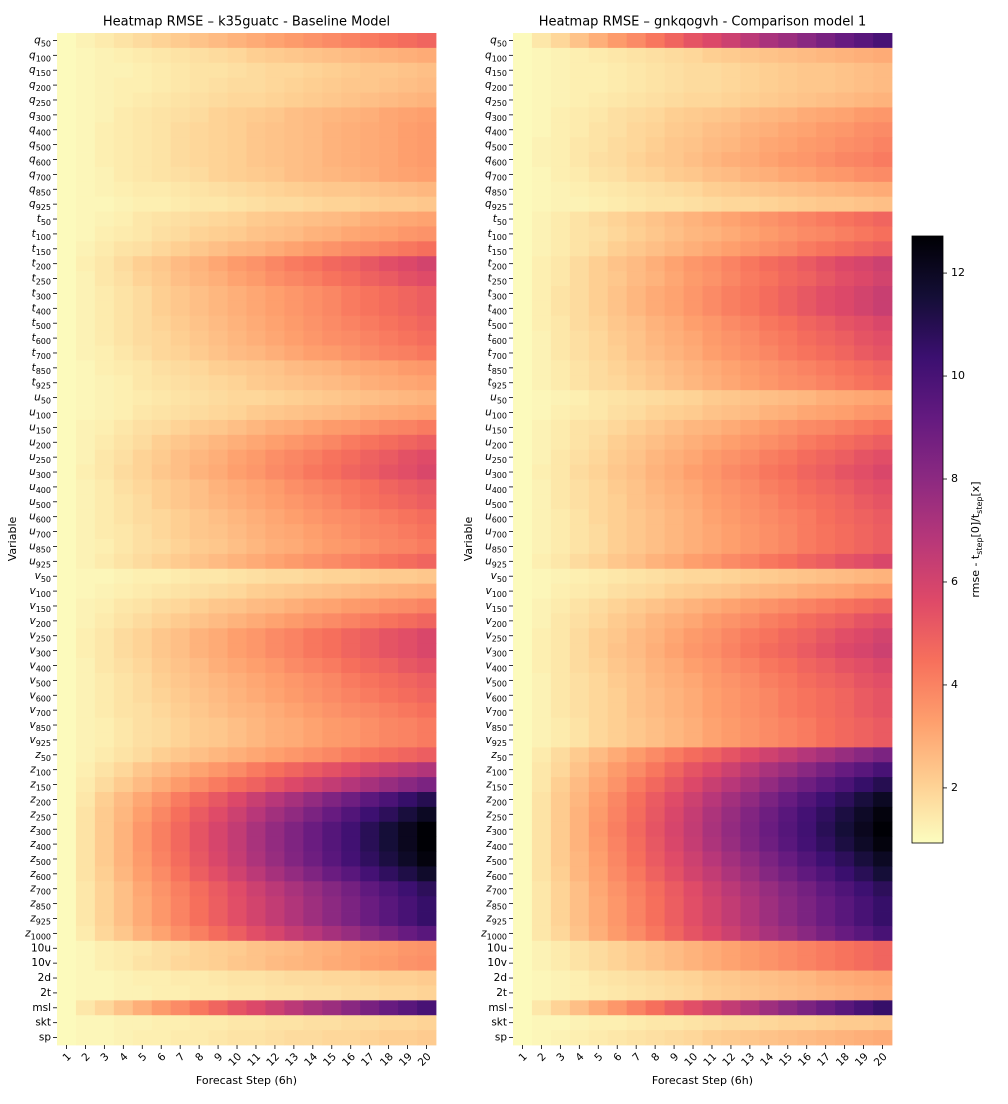 The height and width of the screenshot is (1104, 1008). I want to click on y-tick-label-sub: 400, so click(499, 847).